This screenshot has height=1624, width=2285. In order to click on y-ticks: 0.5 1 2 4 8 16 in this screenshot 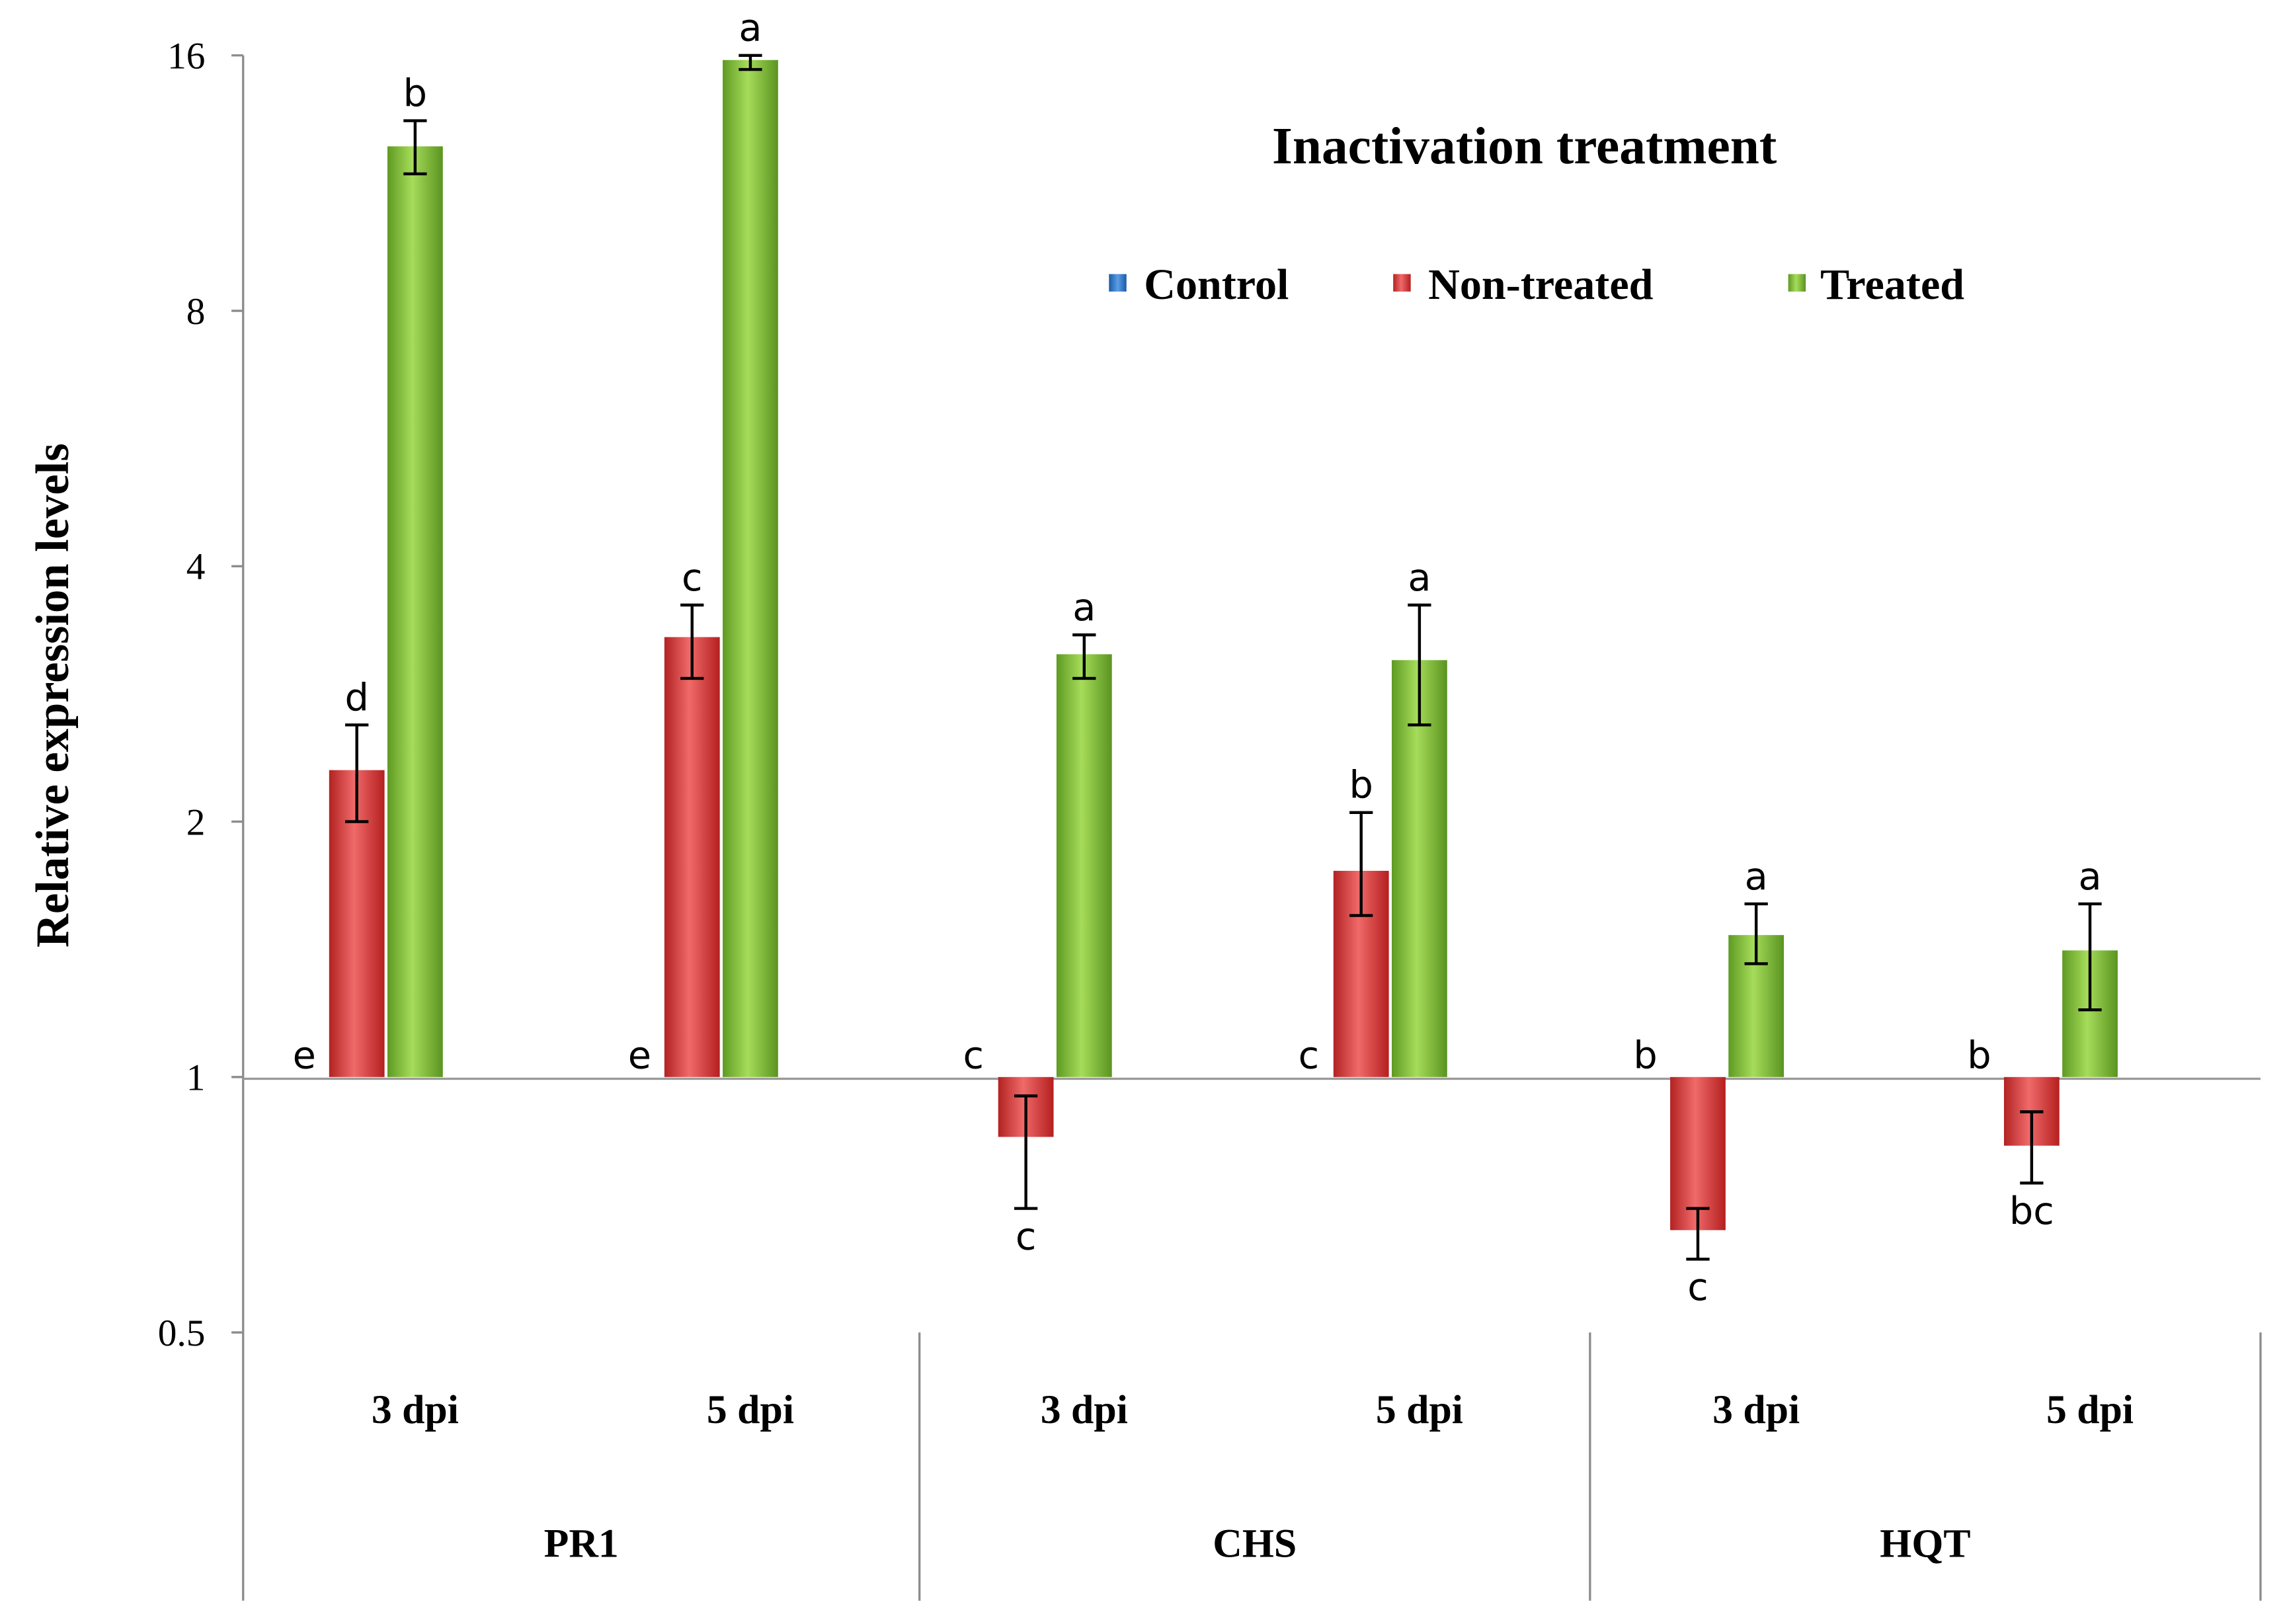, I will do `click(200, 695)`.